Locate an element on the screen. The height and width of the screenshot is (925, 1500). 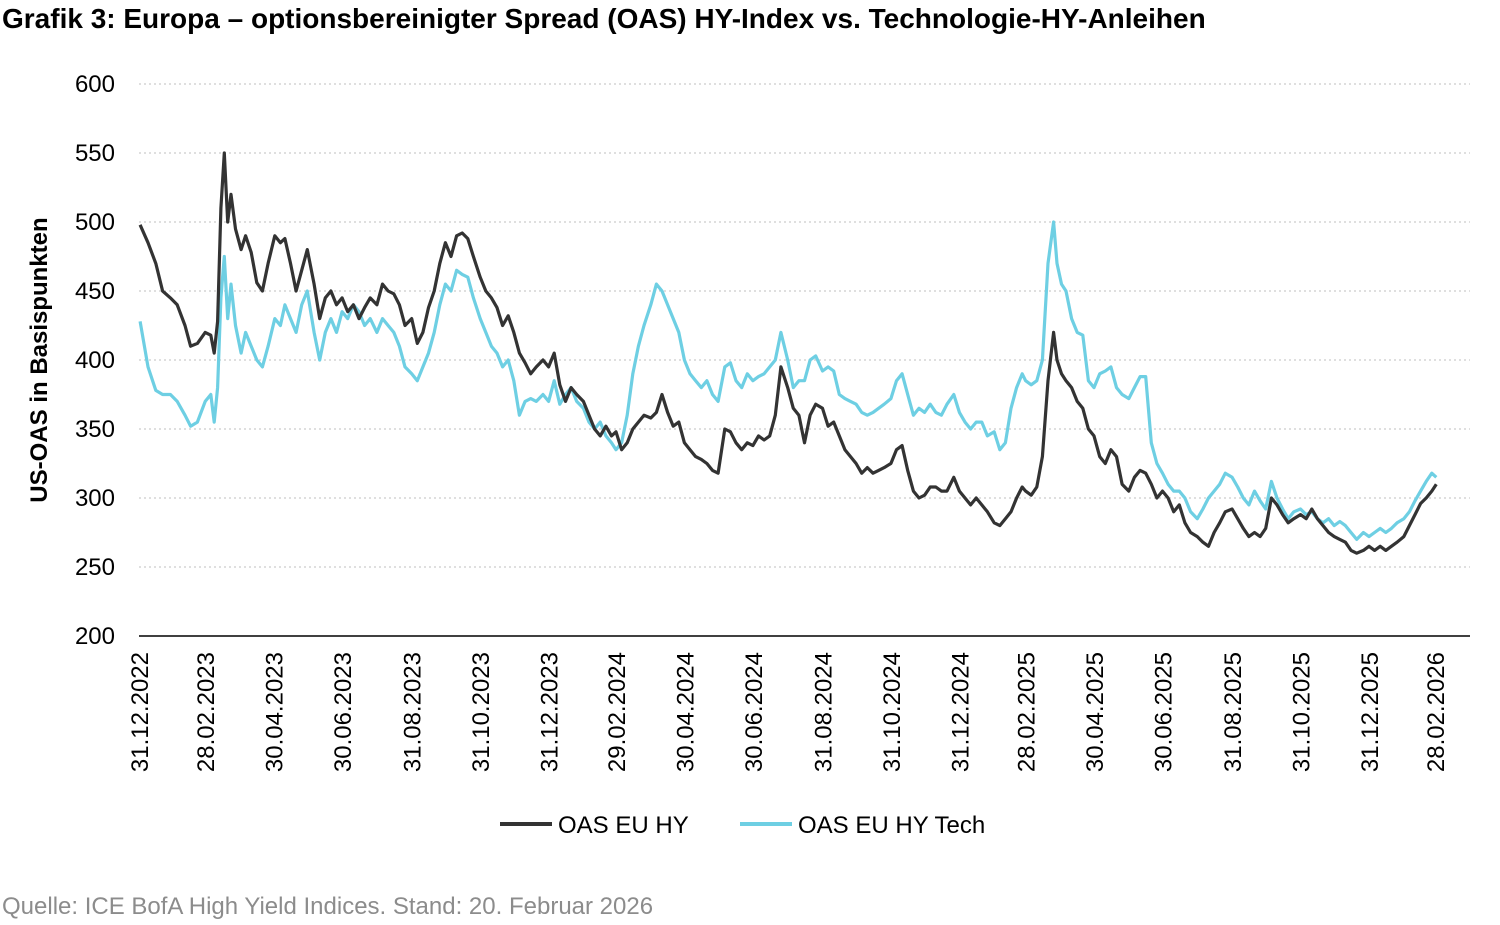
x-tick-label: 31.10.2024 is located at coordinates (892, 712).